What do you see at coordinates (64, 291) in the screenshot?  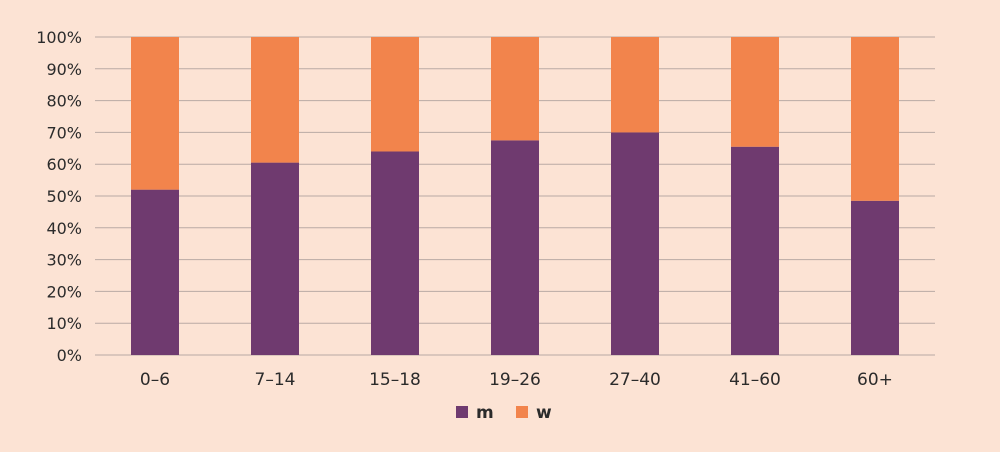 I see `y-tick-label: 20%` at bounding box center [64, 291].